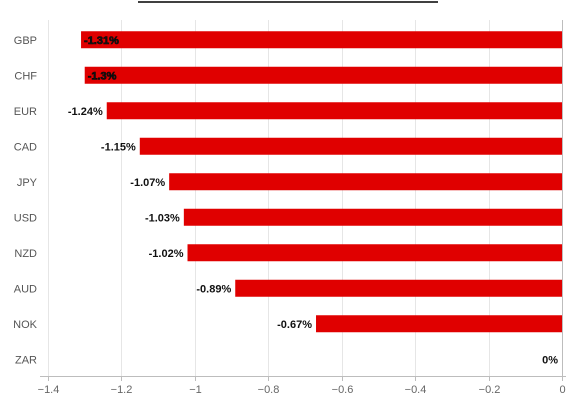 This screenshot has height=411, width=571. I want to click on category-label-usd: USD, so click(25, 218).